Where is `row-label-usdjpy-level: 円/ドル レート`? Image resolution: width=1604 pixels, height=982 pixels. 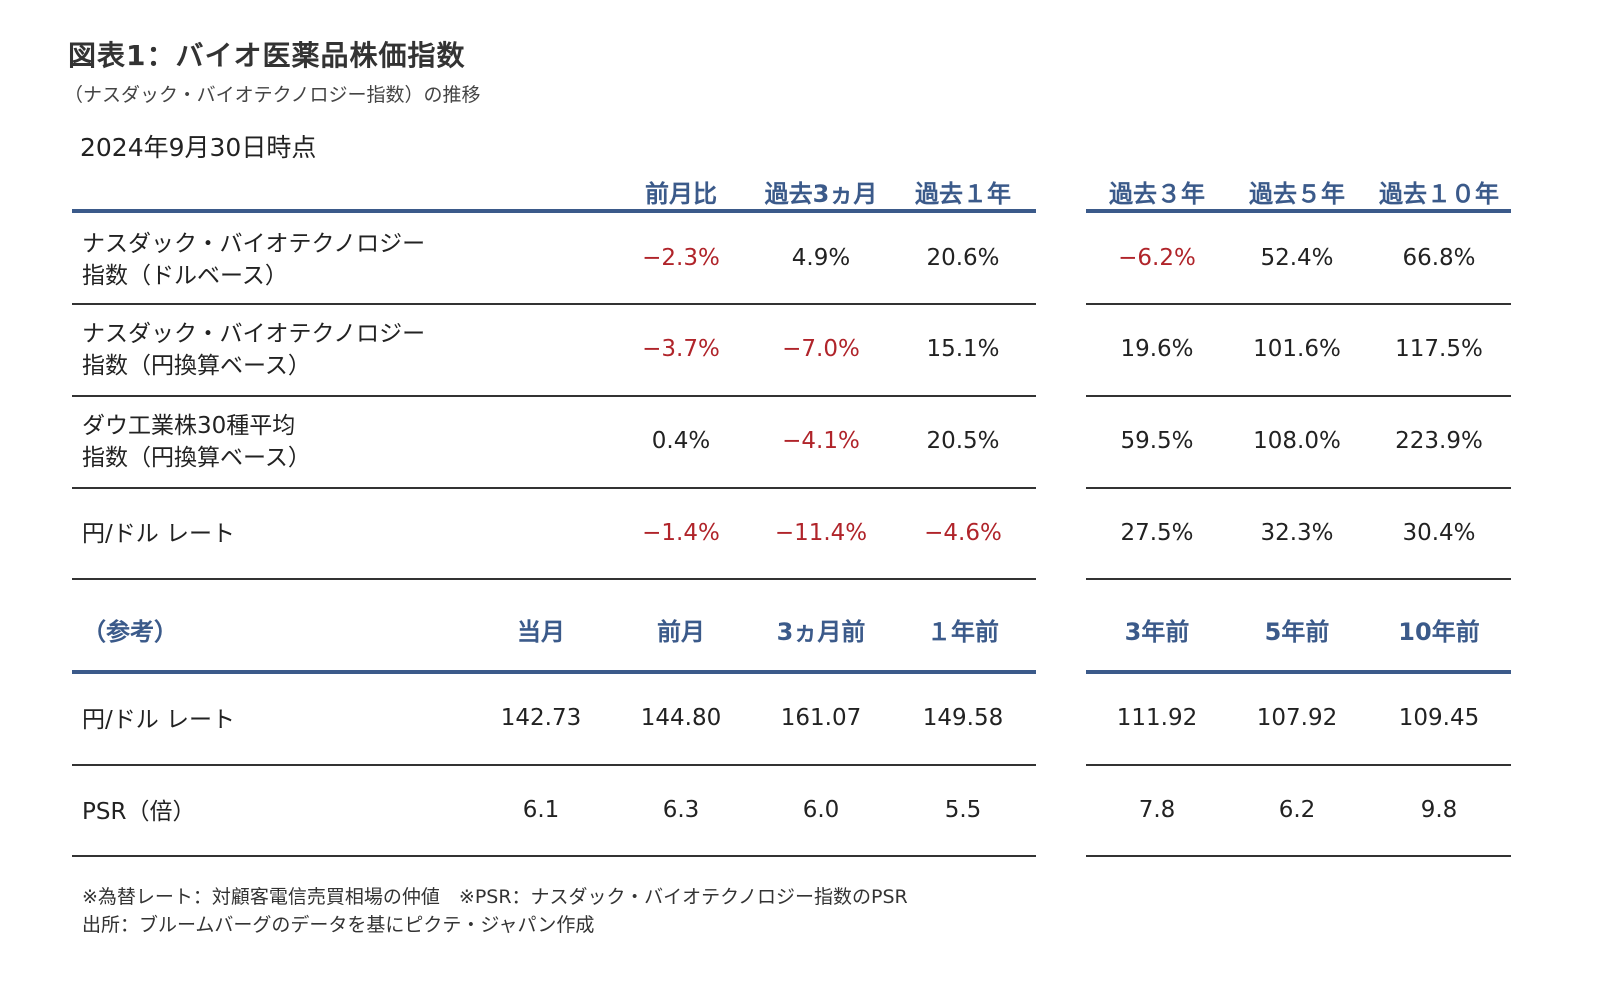 row-label-usdjpy-level: 円/ドル レート is located at coordinates (159, 720).